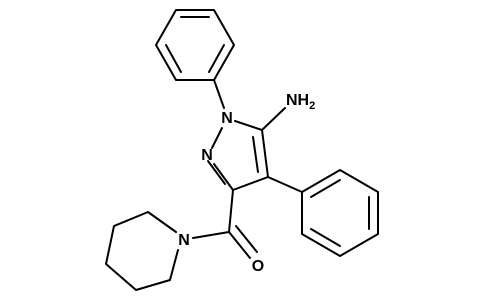 The image size is (484, 300). I want to click on piperidine-ring, so click(142, 251).